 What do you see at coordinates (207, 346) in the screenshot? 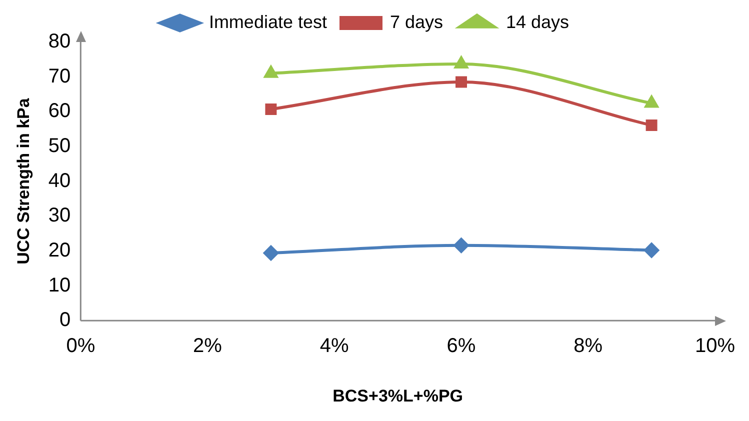
I see `x-tick-label: 2%` at bounding box center [207, 346].